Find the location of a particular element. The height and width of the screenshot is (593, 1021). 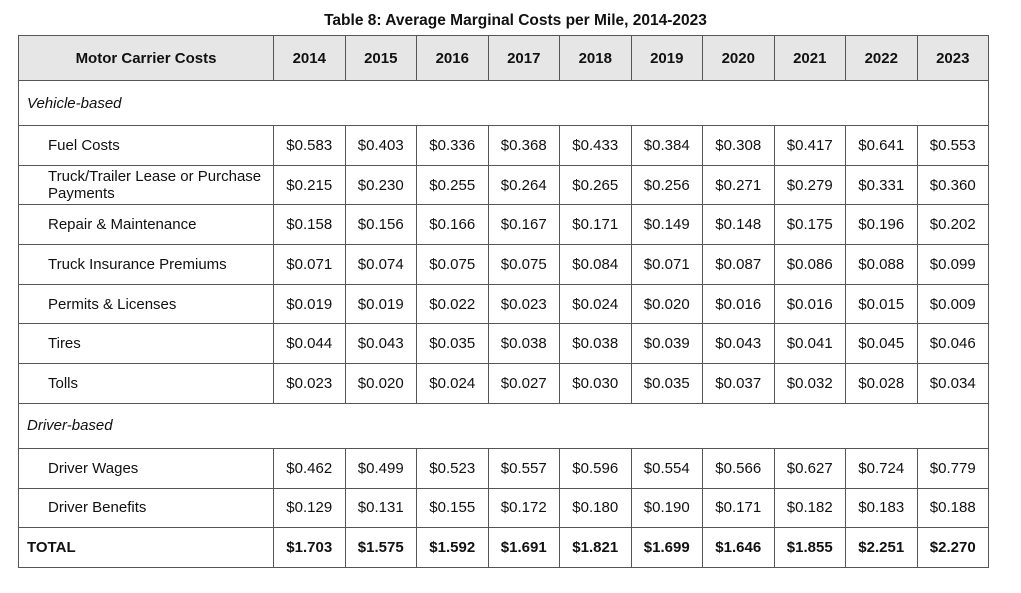

header-year: 2014 is located at coordinates (309, 58).